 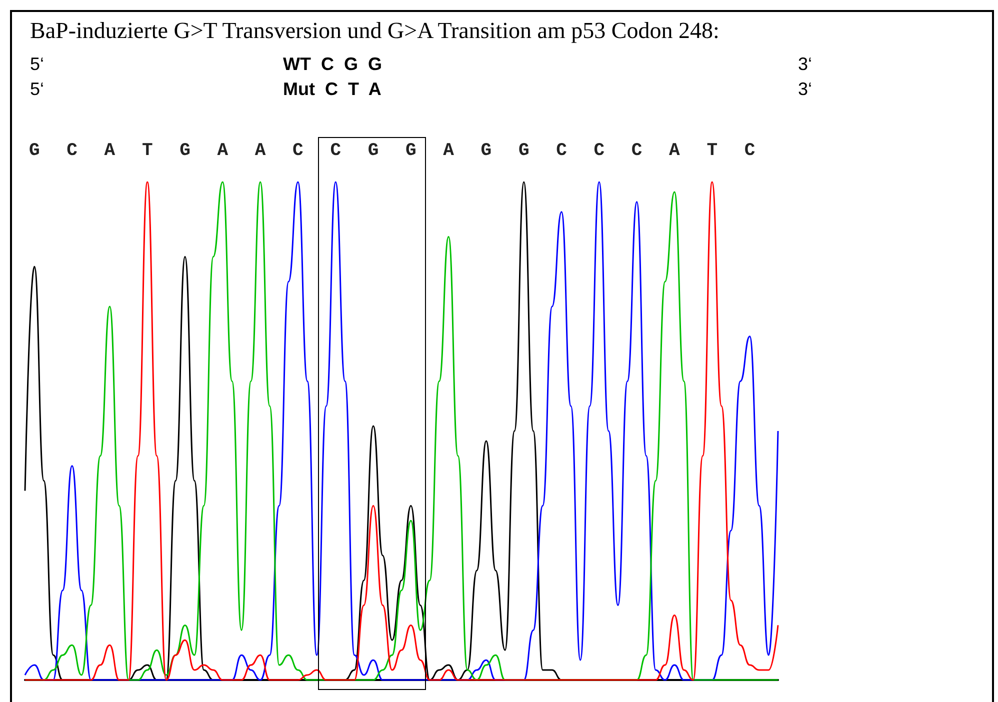 I want to click on text: WT C G G, so click(x=332, y=64).